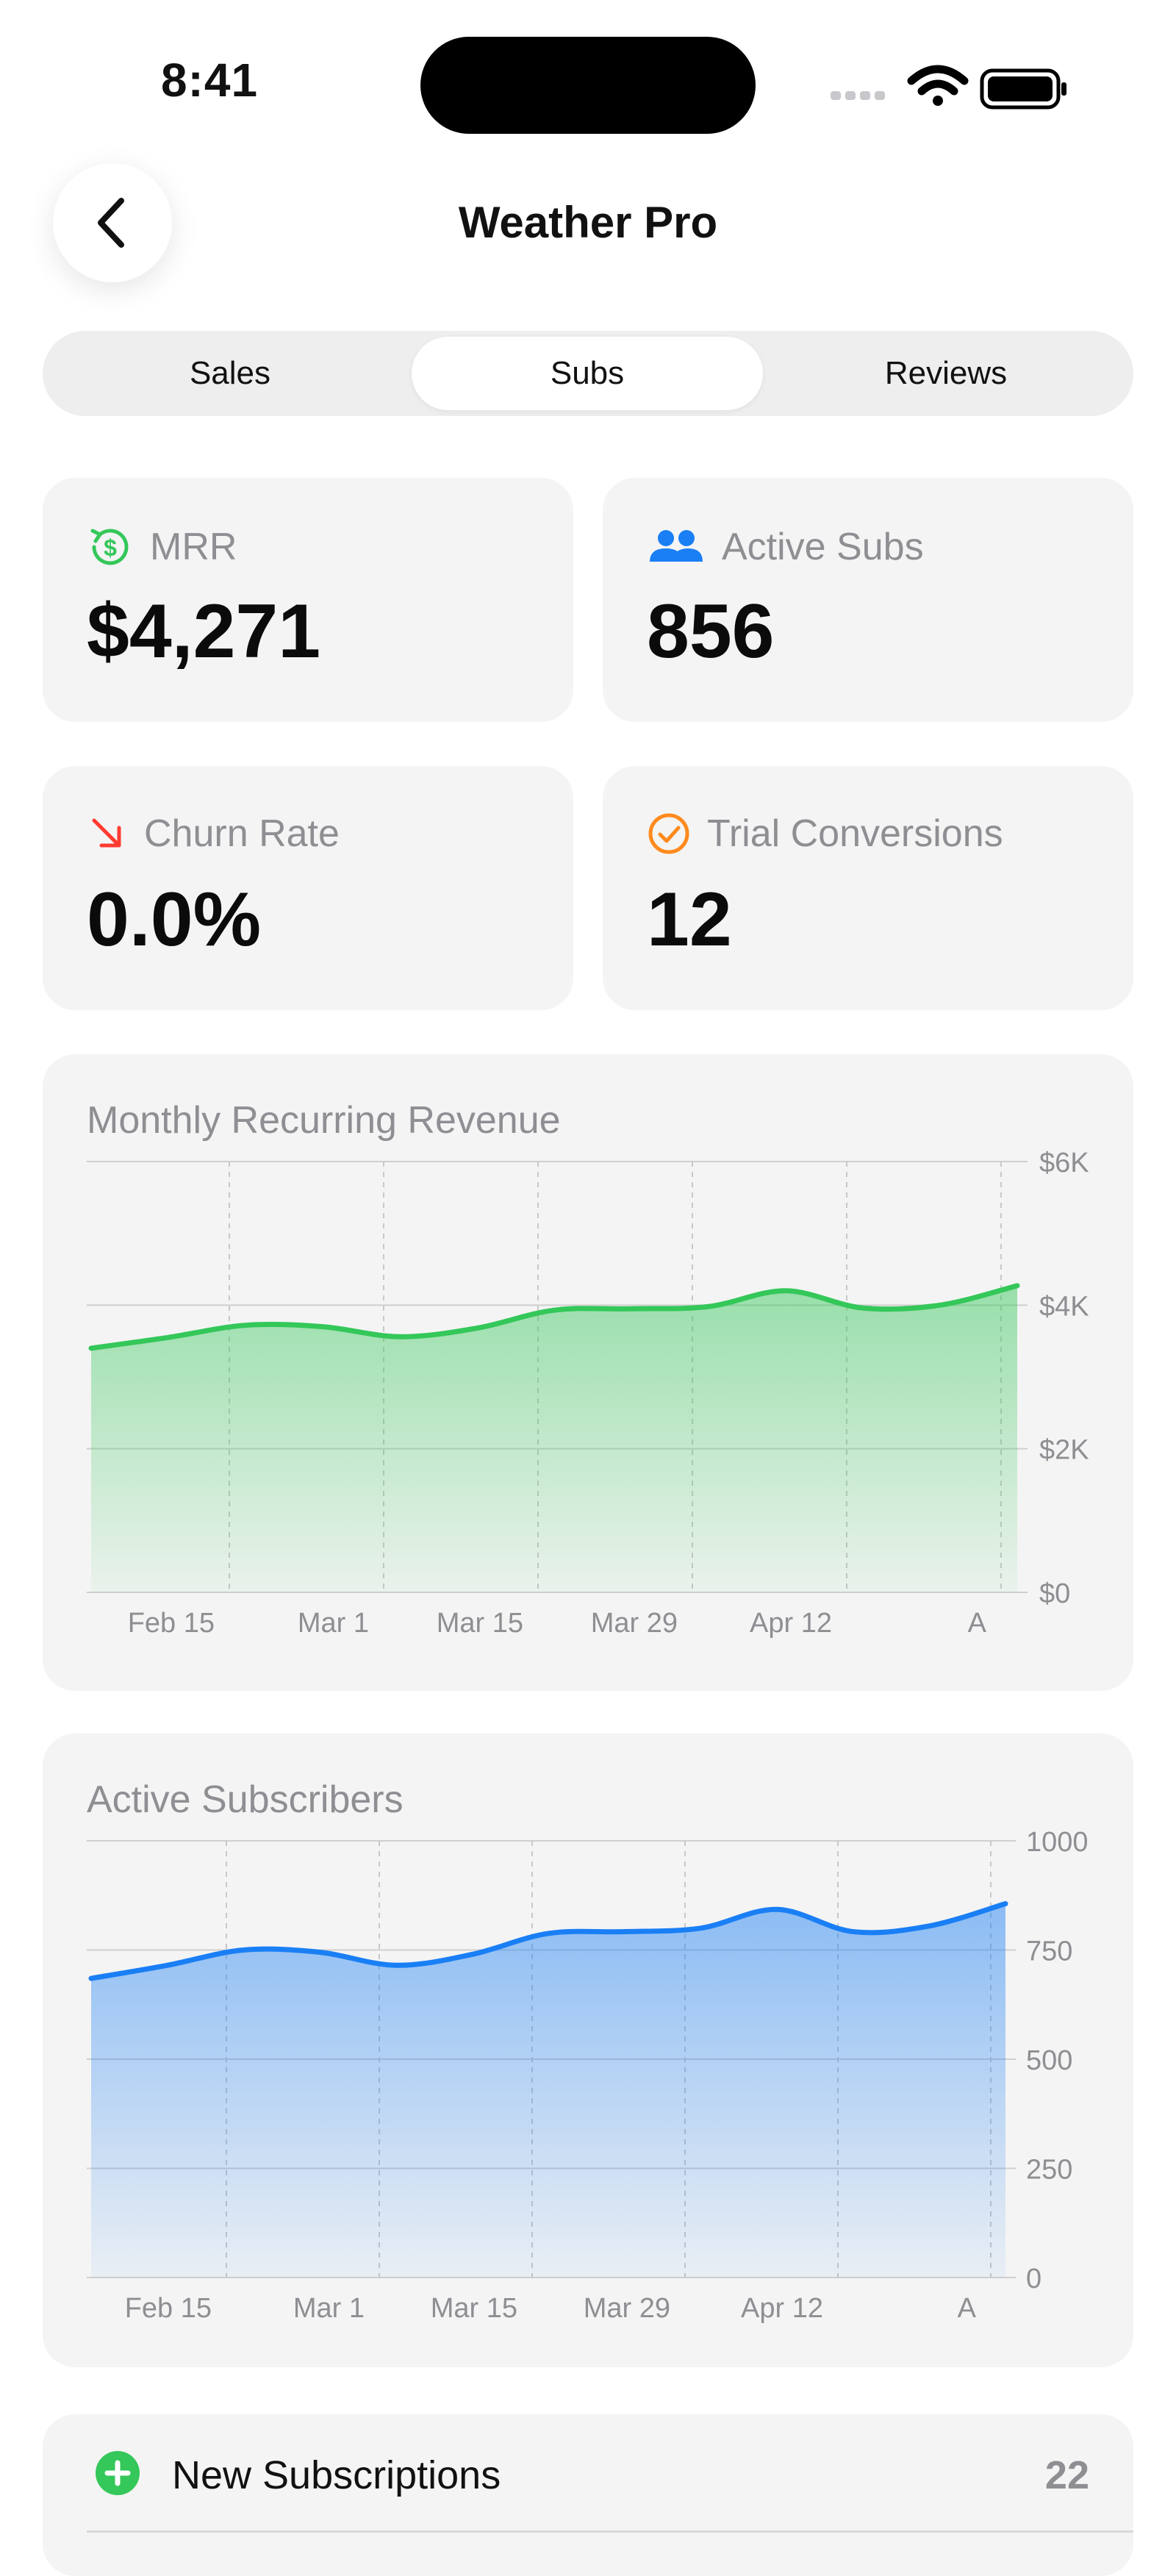 Image resolution: width=1176 pixels, height=2576 pixels. I want to click on y-tick-label: $6K, so click(1064, 1163).